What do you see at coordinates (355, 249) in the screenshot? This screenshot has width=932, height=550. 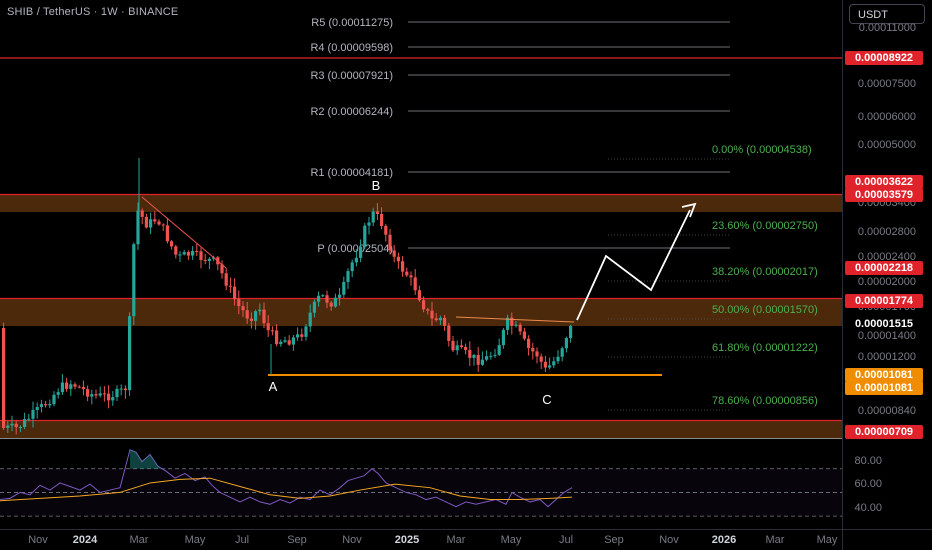 I see `pivot-label: P (0.00002504)` at bounding box center [355, 249].